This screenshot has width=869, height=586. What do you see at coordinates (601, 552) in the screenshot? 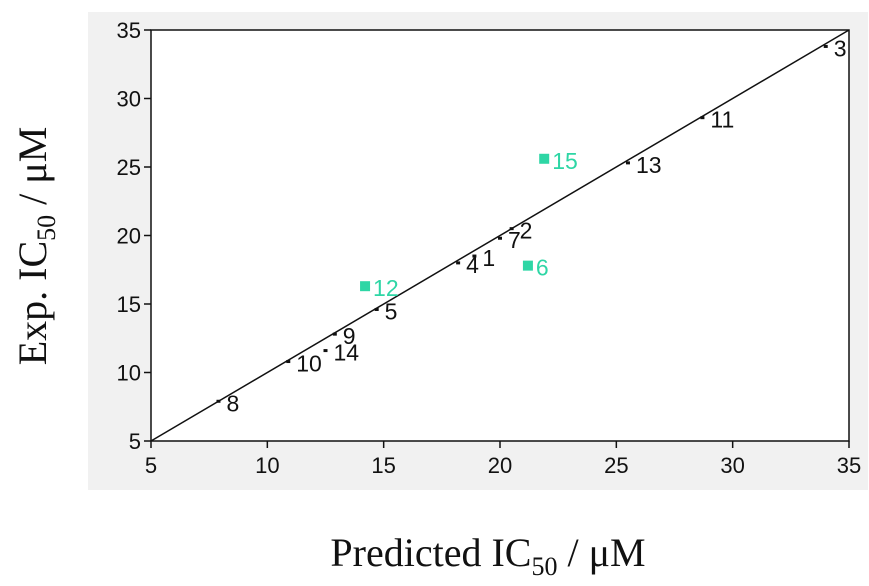
I see `x-axis-title-suffix: / μM` at bounding box center [601, 552].